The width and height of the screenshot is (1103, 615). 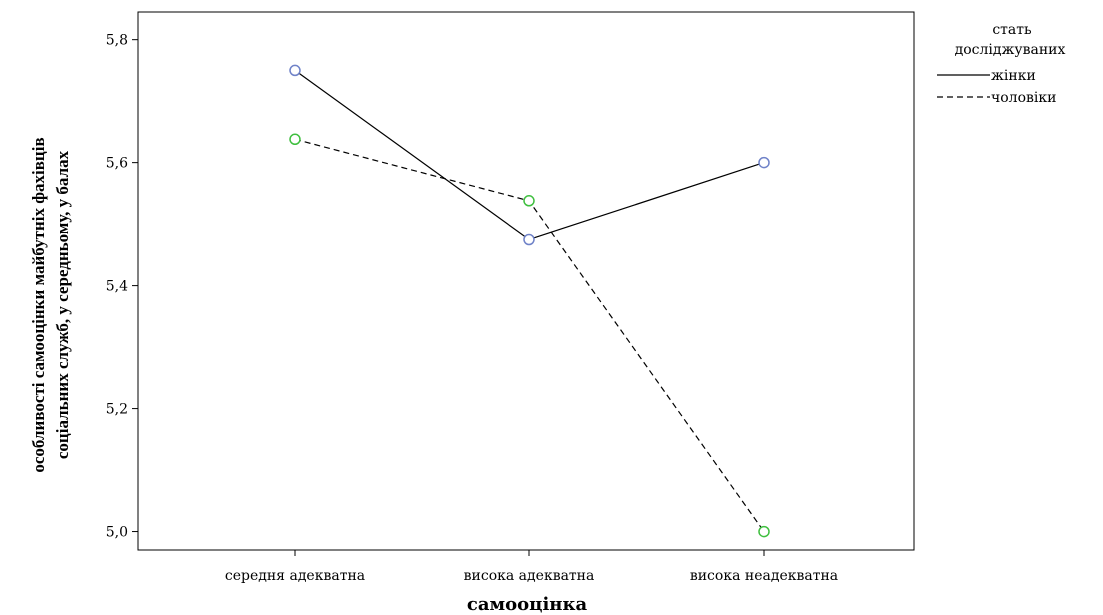 I want to click on legend-title-line-1: стать, so click(x=1012, y=30).